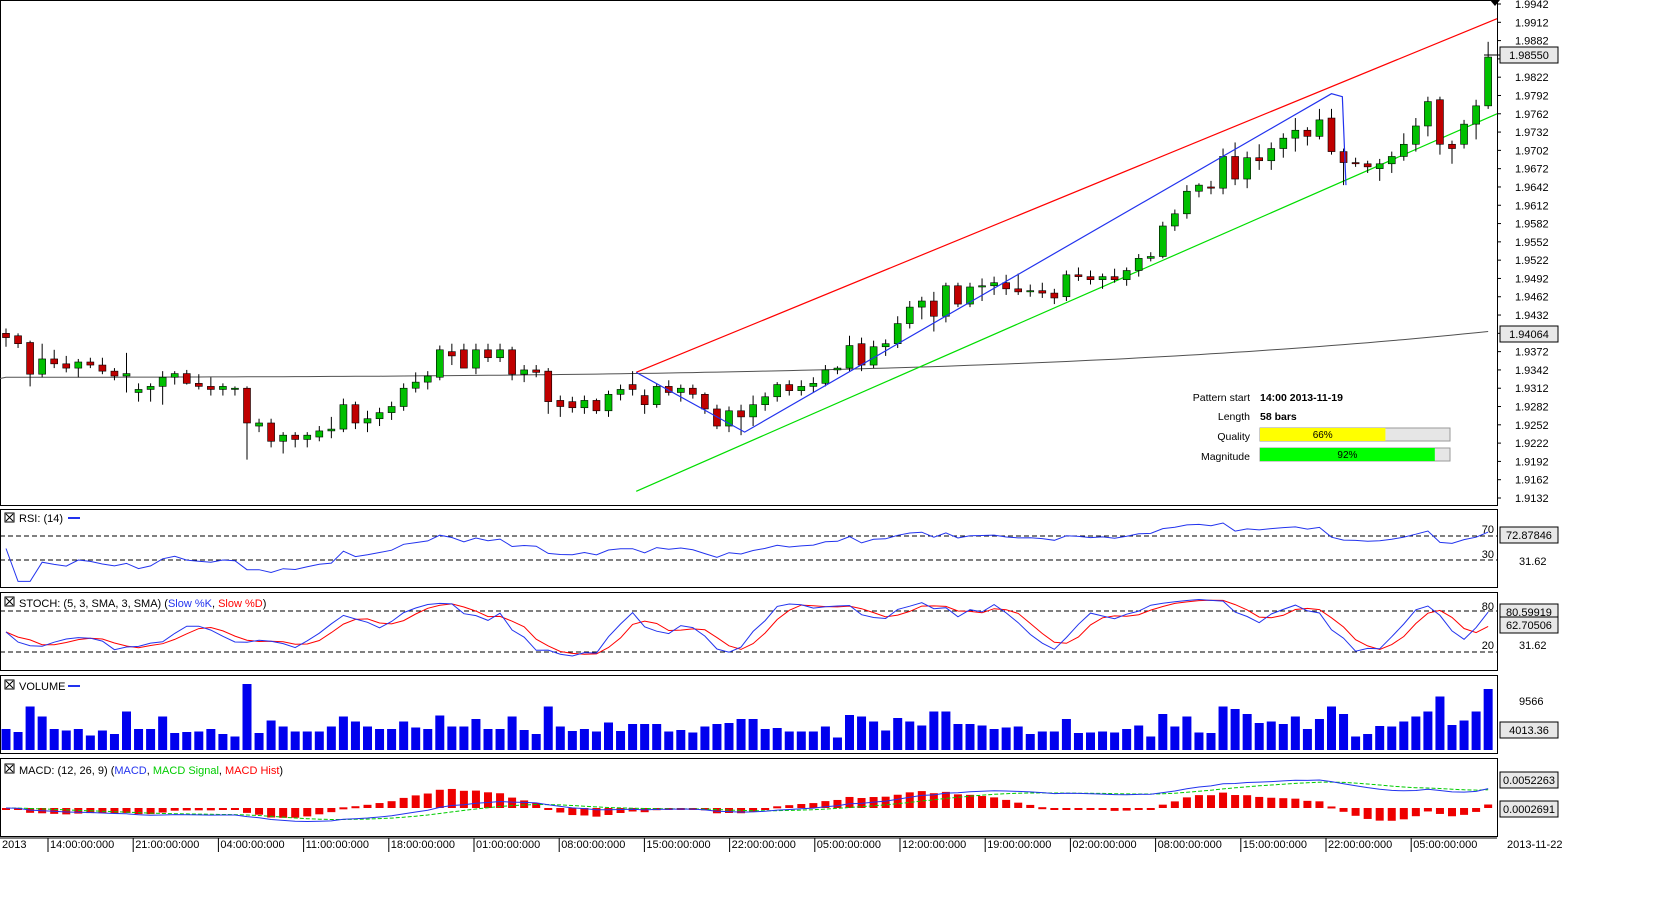 The image size is (1655, 902). I want to click on magnitude-value: 92%, so click(1347, 455).